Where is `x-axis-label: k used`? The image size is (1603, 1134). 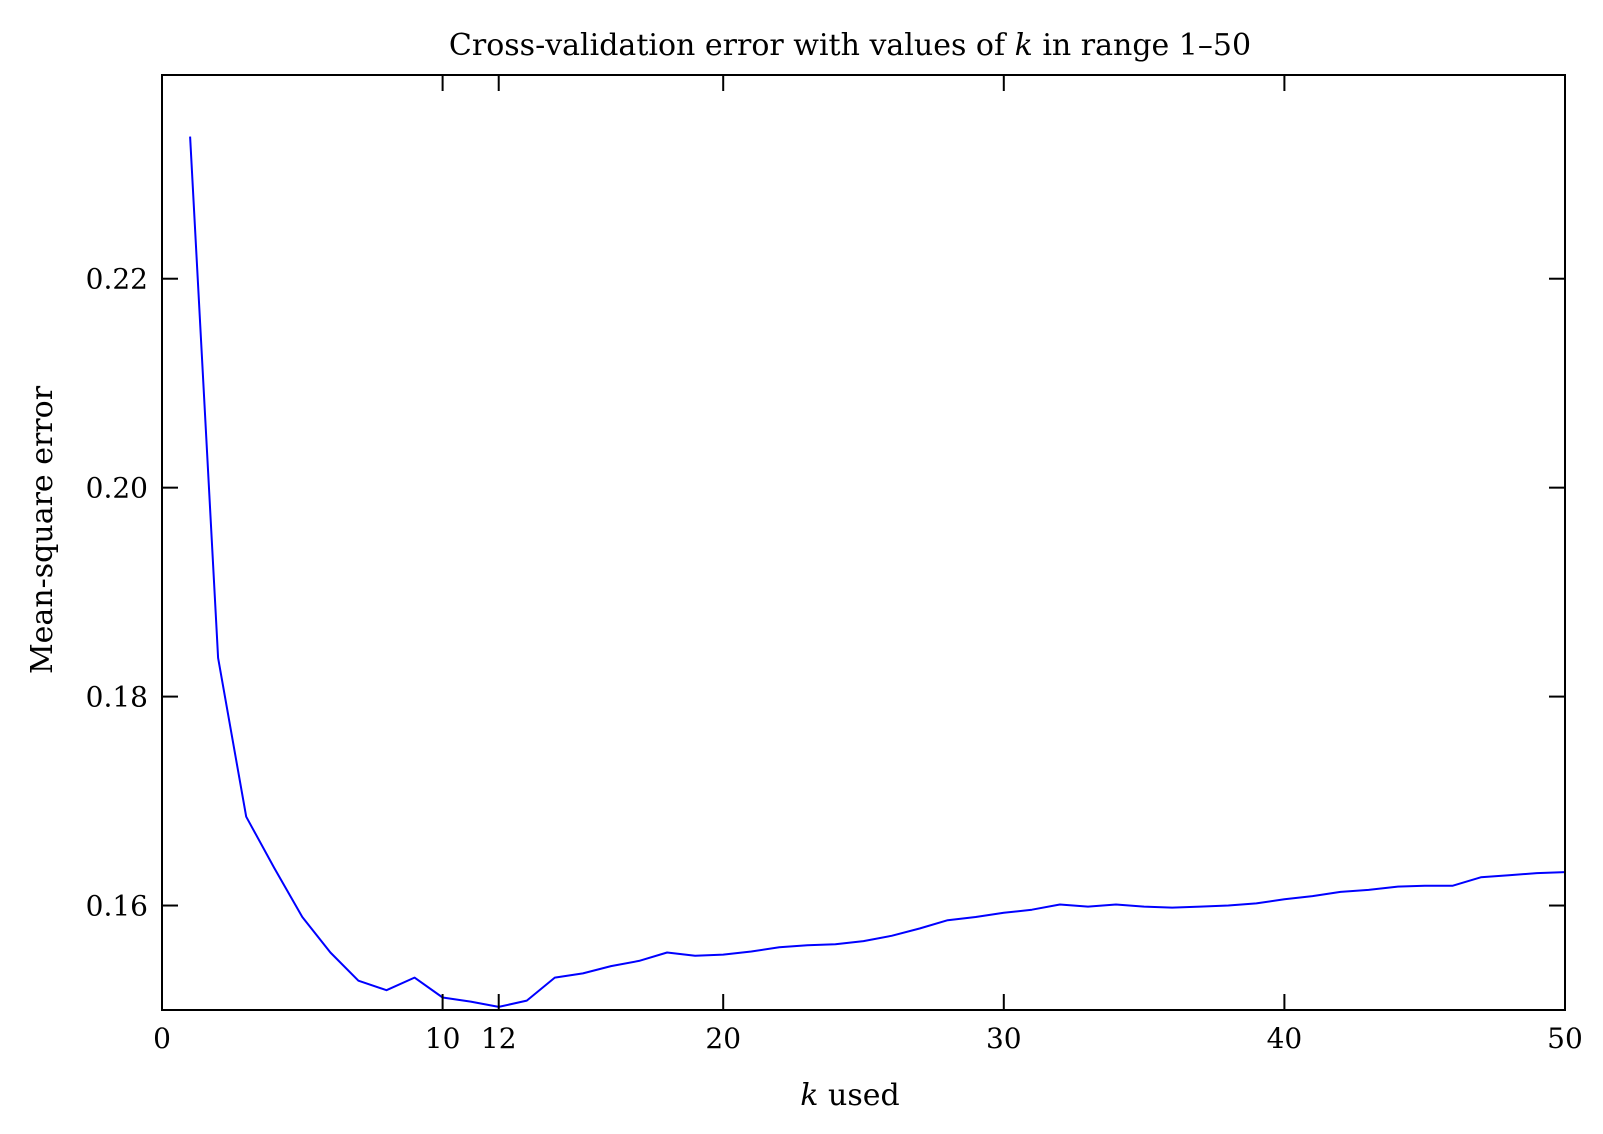 x-axis-label: k used is located at coordinates (849, 1095).